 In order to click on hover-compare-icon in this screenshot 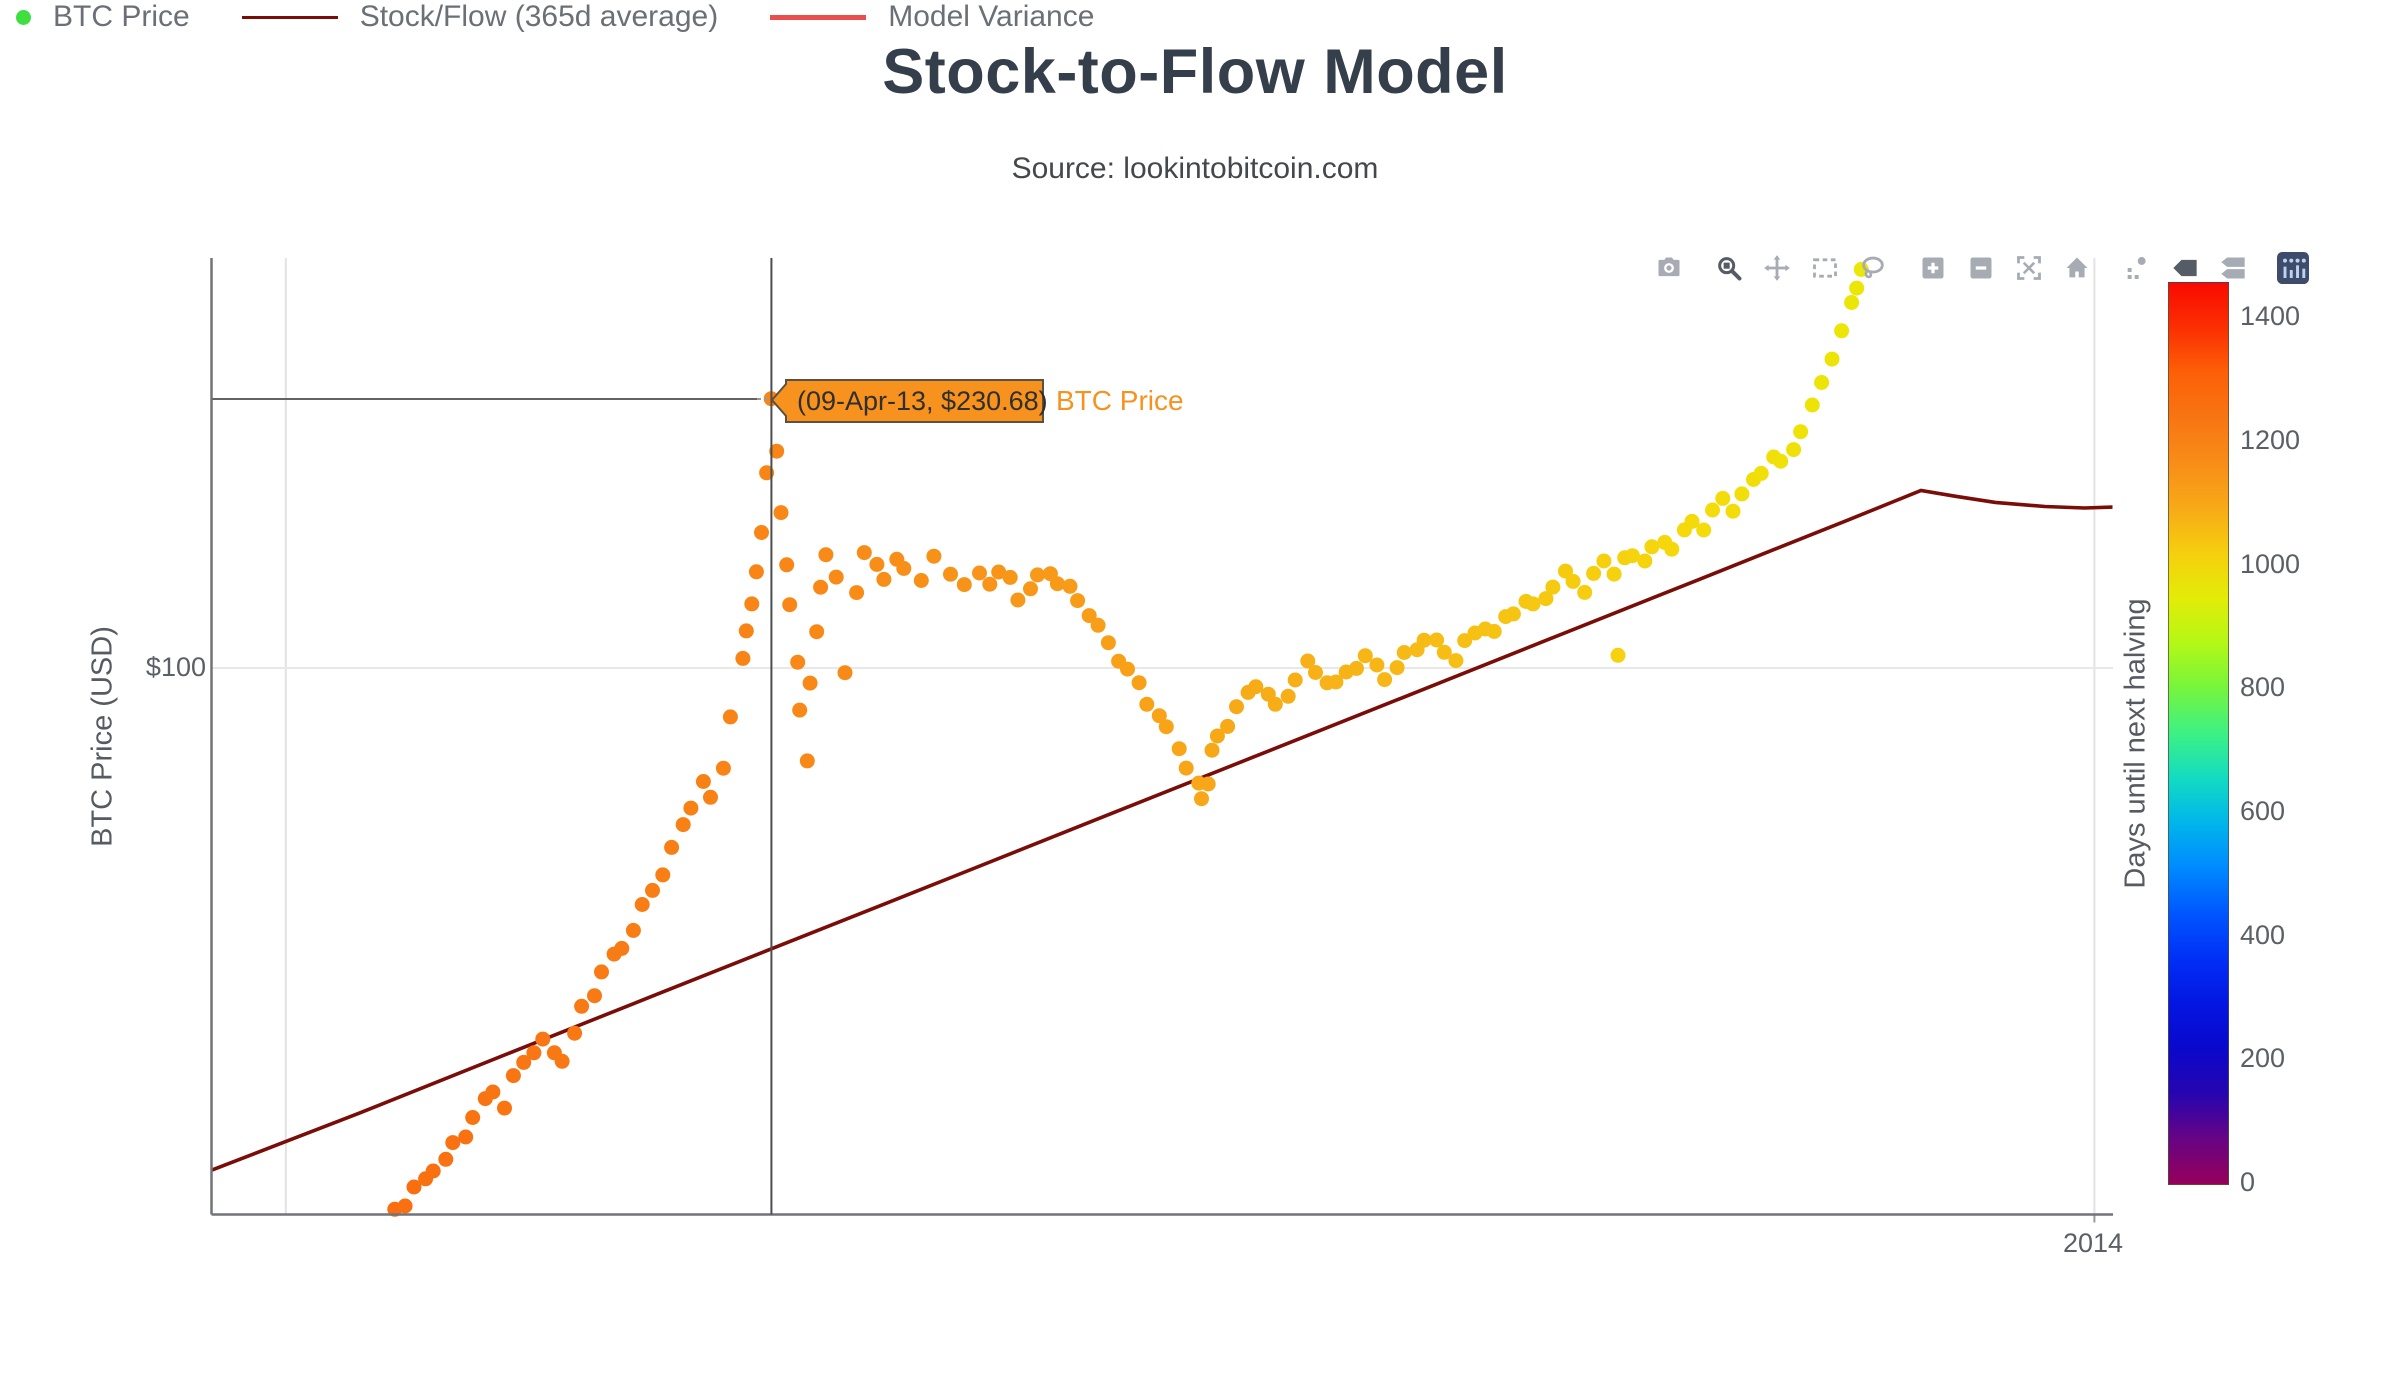, I will do `click(2233, 268)`.